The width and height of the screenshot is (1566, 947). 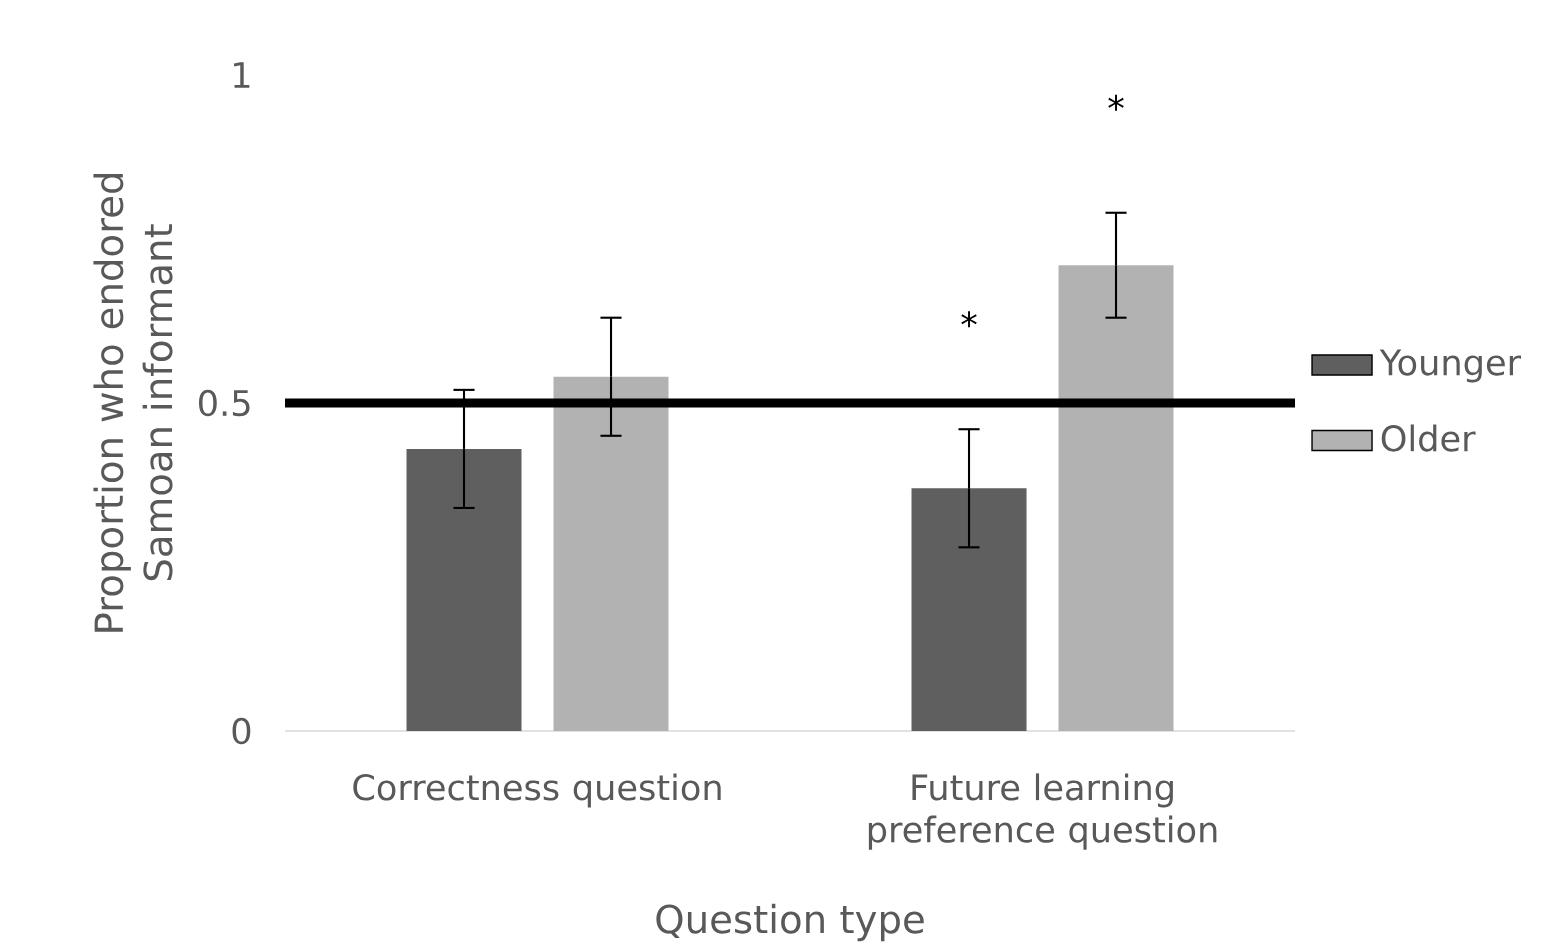 What do you see at coordinates (241, 731) in the screenshot?
I see `y-tick-label: 0` at bounding box center [241, 731].